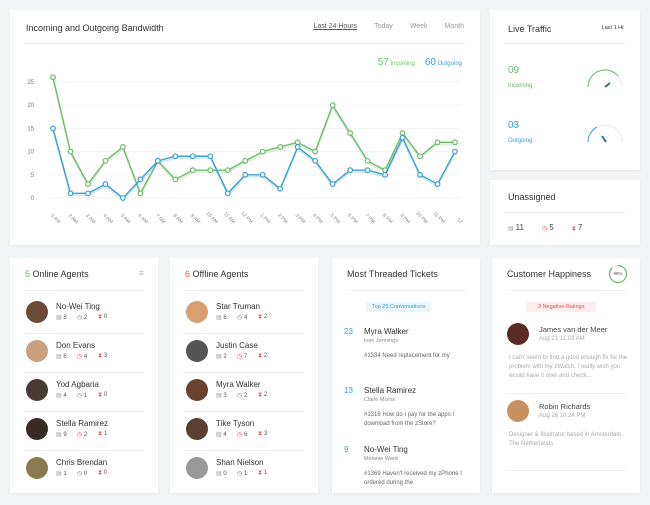 This screenshot has height=505, width=650. Describe the element at coordinates (335, 26) in the screenshot. I see `tab-last-24-hours: Last 24 Hours` at that location.